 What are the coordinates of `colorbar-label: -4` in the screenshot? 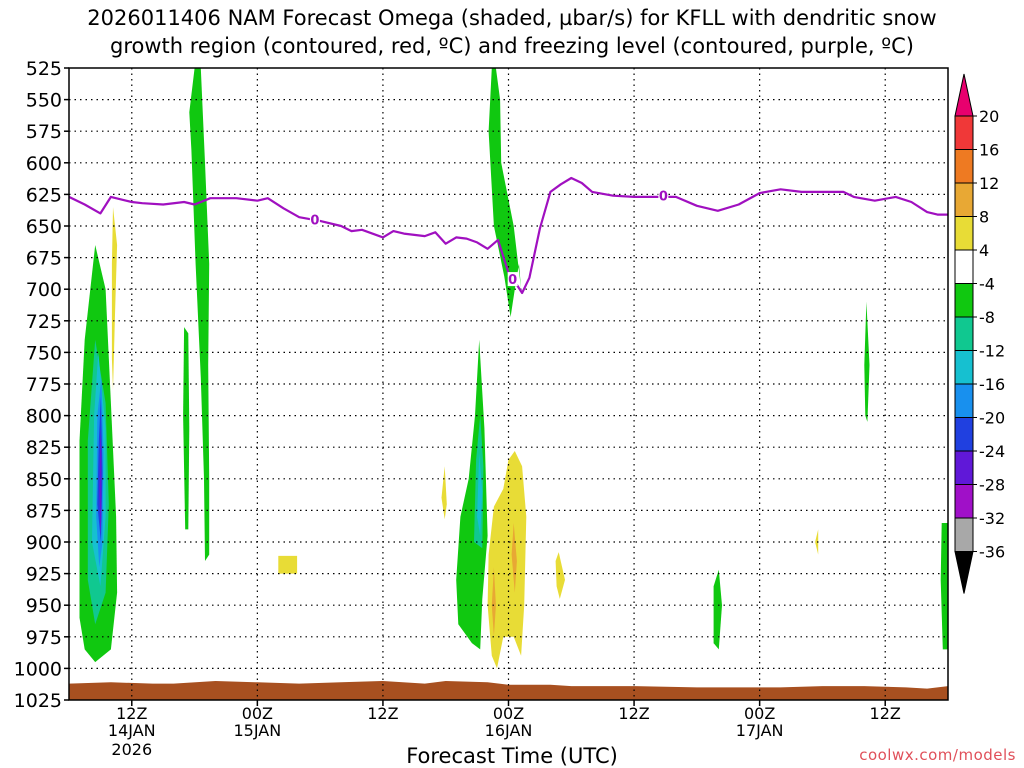 It's located at (987, 284).